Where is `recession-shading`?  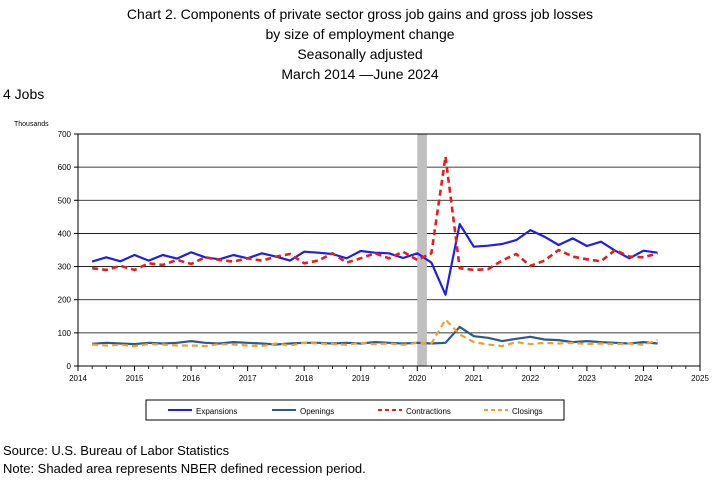
recession-shading is located at coordinates (422, 250).